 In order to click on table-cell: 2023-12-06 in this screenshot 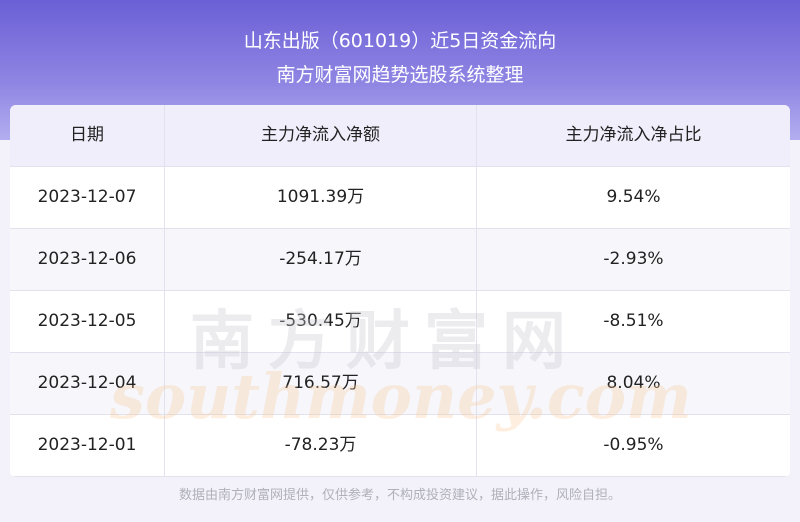, I will do `click(87, 259)`.